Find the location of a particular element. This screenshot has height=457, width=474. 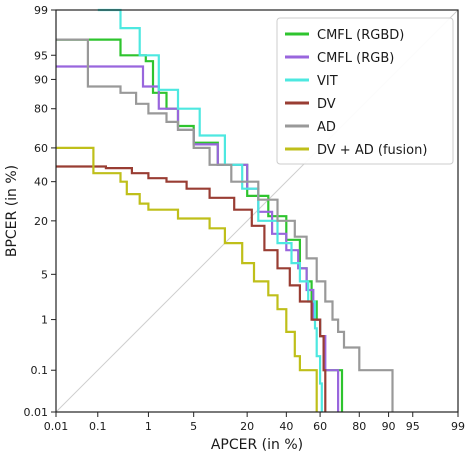

x-tick-label: 5 is located at coordinates (193, 426).